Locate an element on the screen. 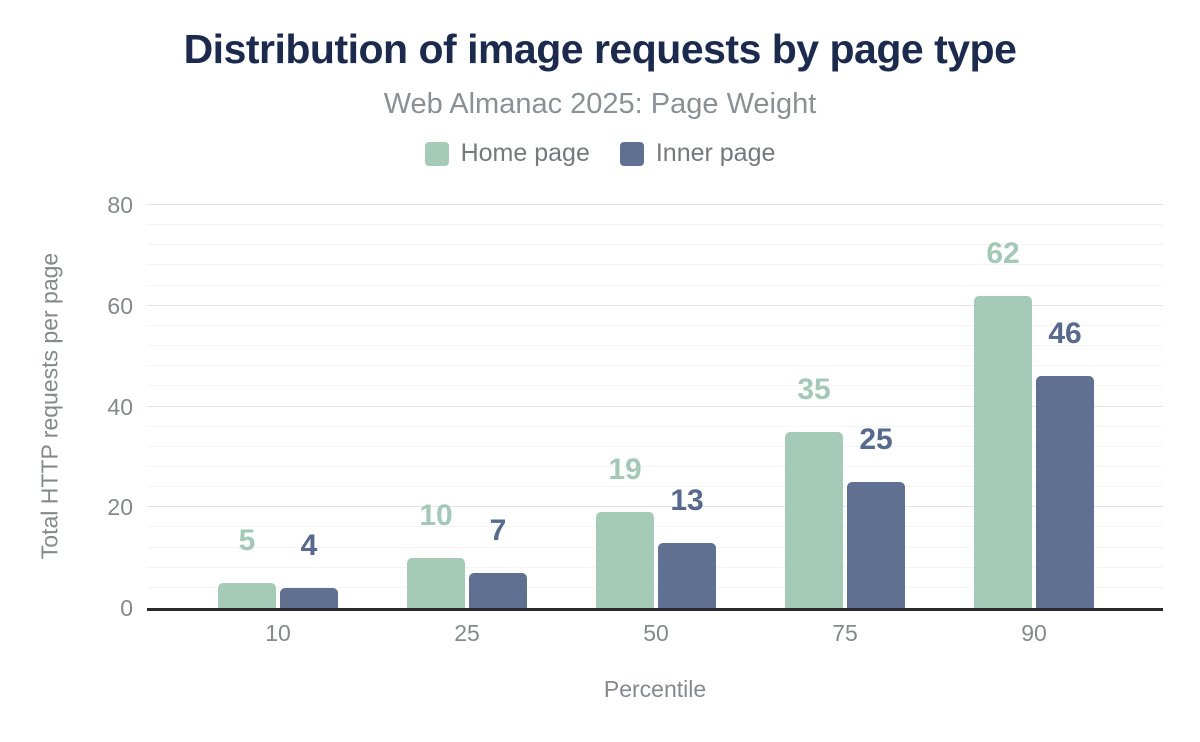 This screenshot has height=742, width=1200. legend-label: Inner page is located at coordinates (715, 153).